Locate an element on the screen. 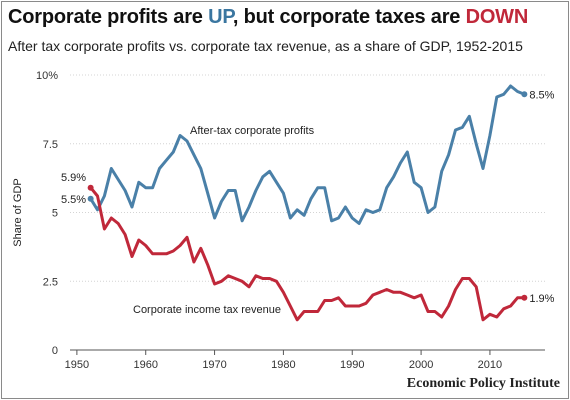 The width and height of the screenshot is (570, 400). y-tick-label: 5 is located at coordinates (55, 214).